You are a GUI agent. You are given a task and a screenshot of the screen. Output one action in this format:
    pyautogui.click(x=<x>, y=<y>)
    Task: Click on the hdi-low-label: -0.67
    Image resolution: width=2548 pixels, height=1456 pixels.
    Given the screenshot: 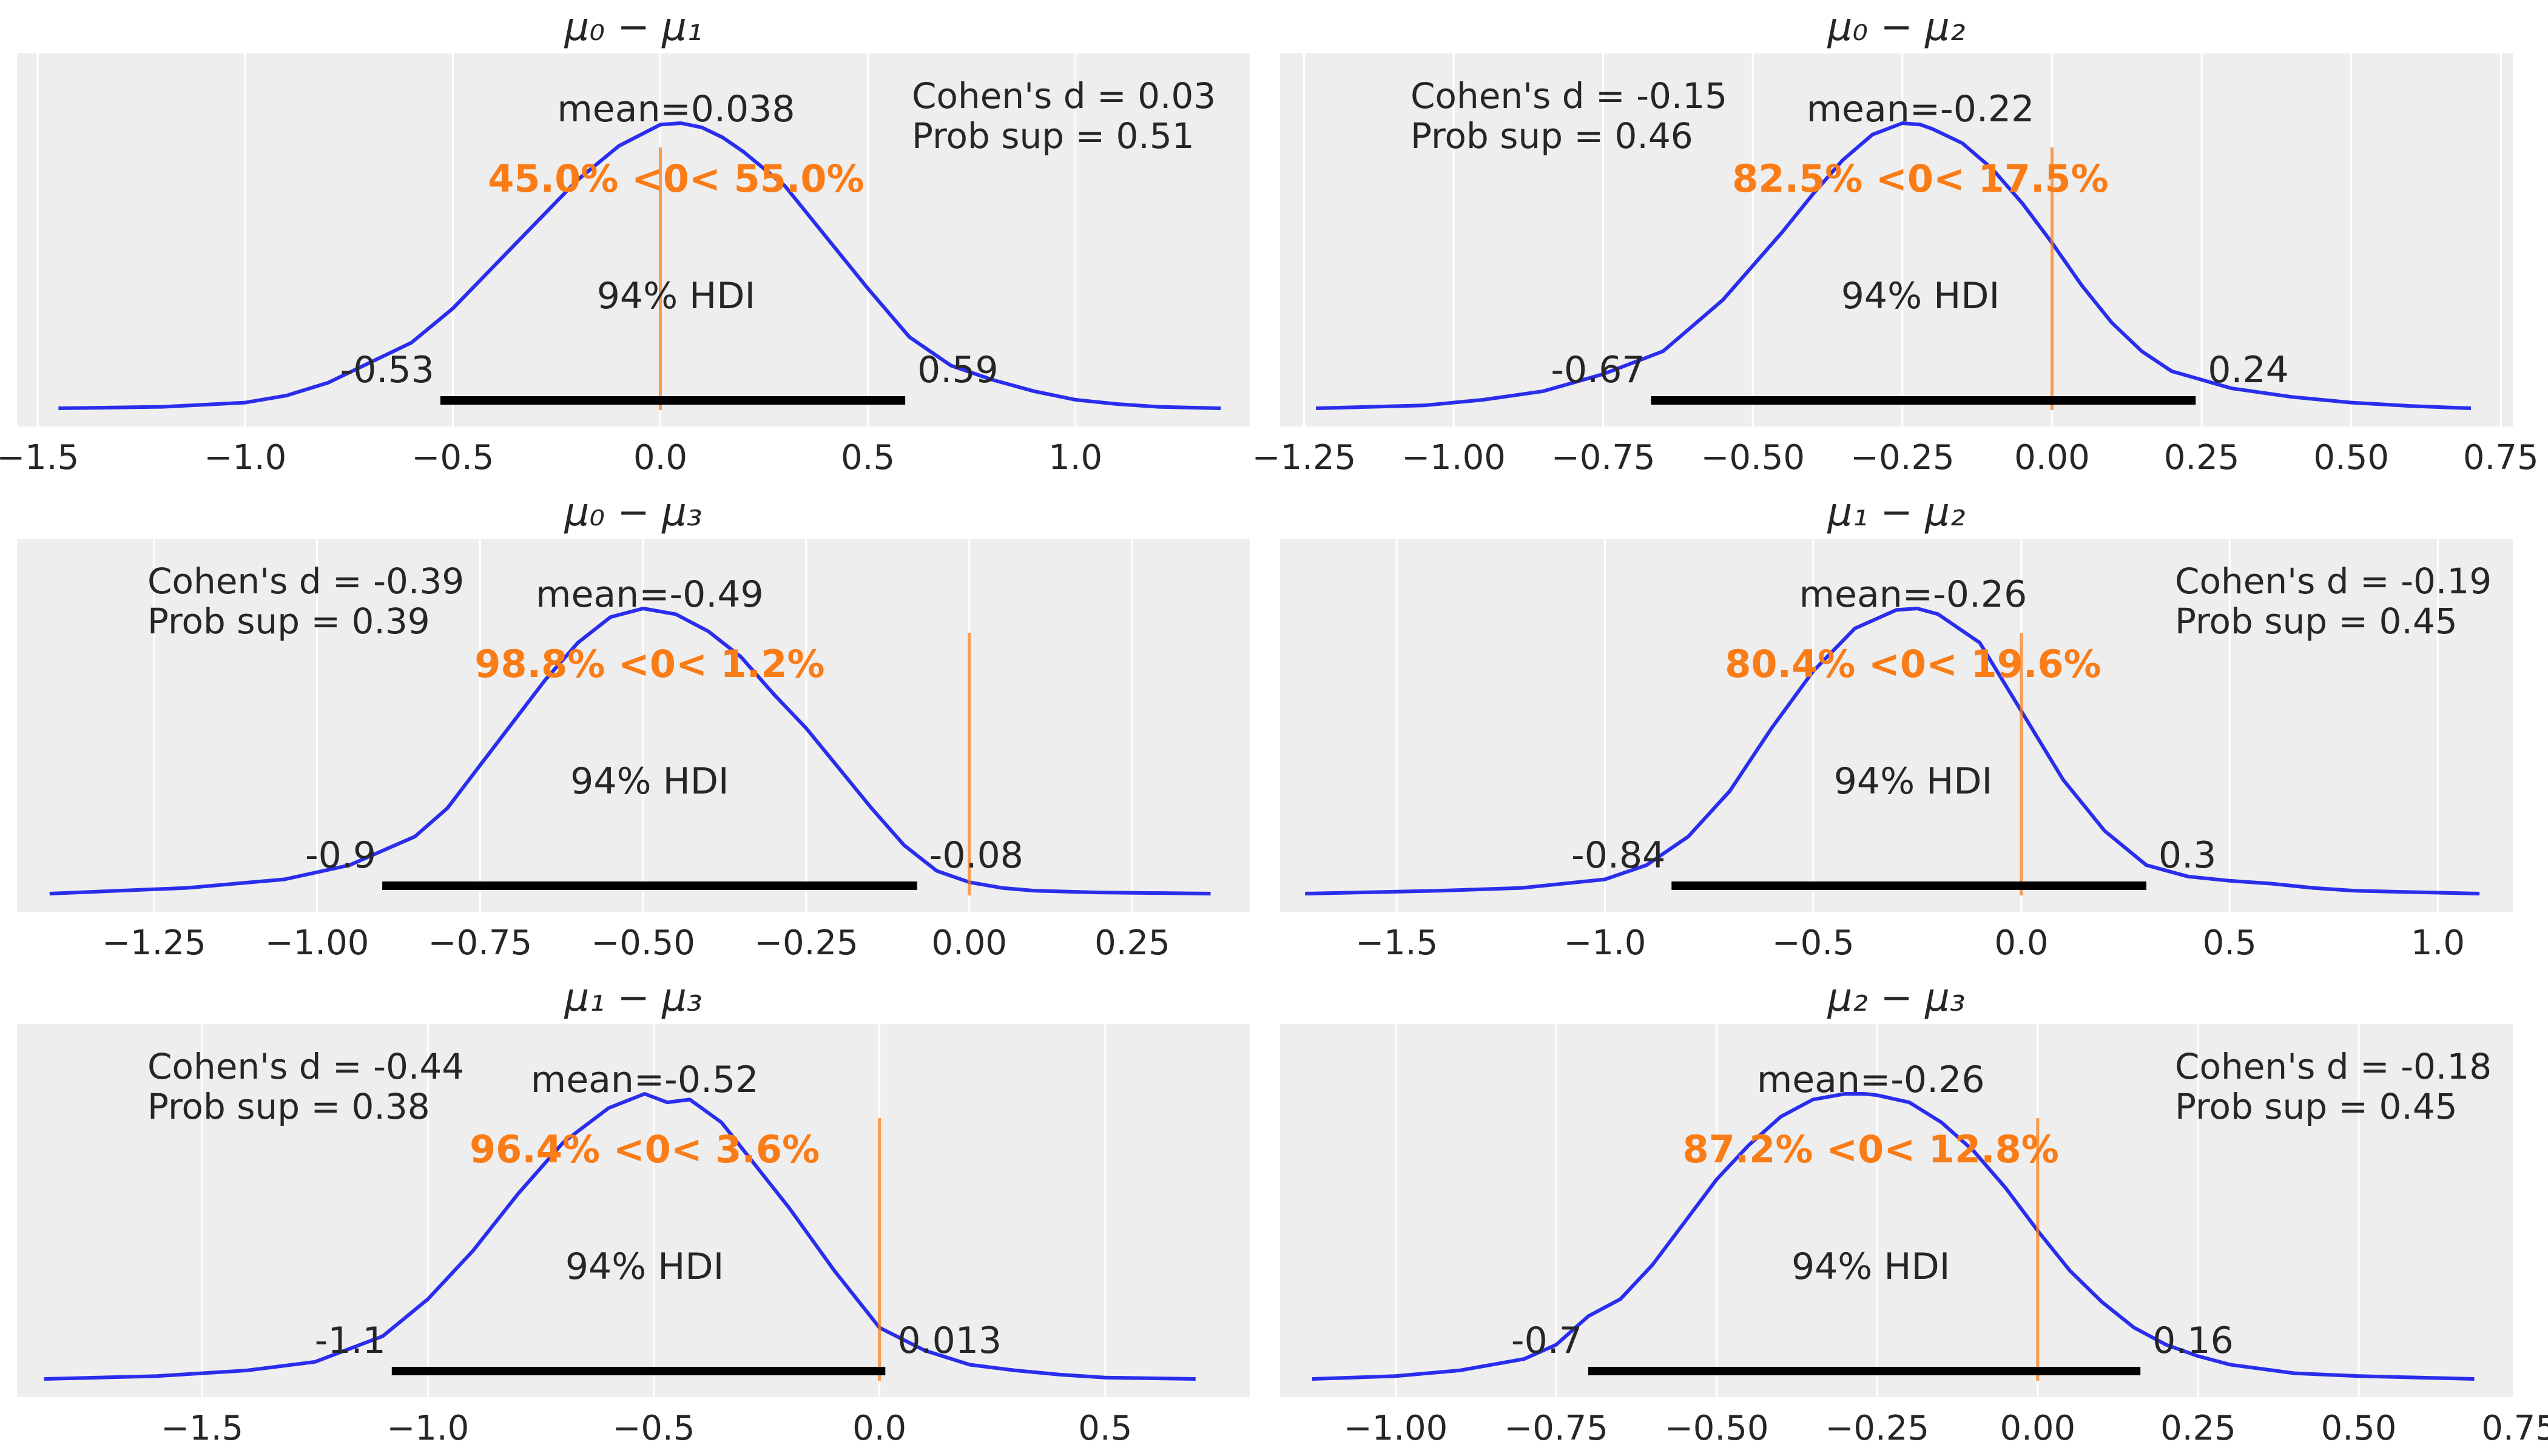 What is the action you would take?
    pyautogui.click(x=1598, y=370)
    